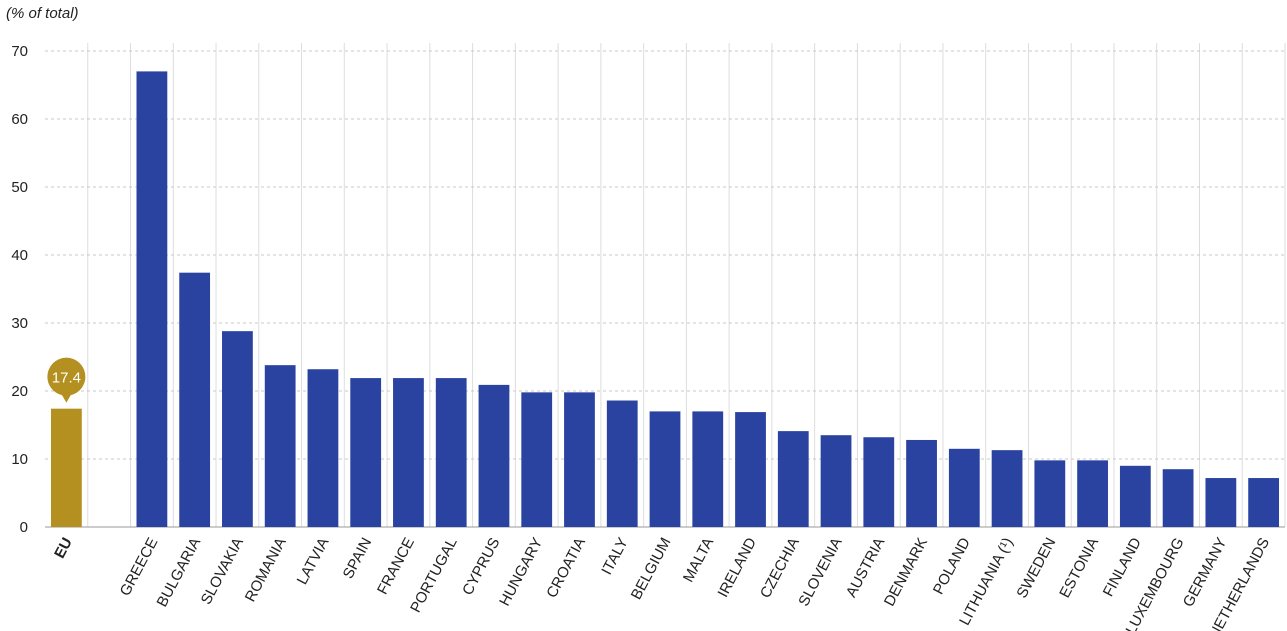  Describe the element at coordinates (396, 566) in the screenshot. I see `x-tick-label: FRANCE` at that location.